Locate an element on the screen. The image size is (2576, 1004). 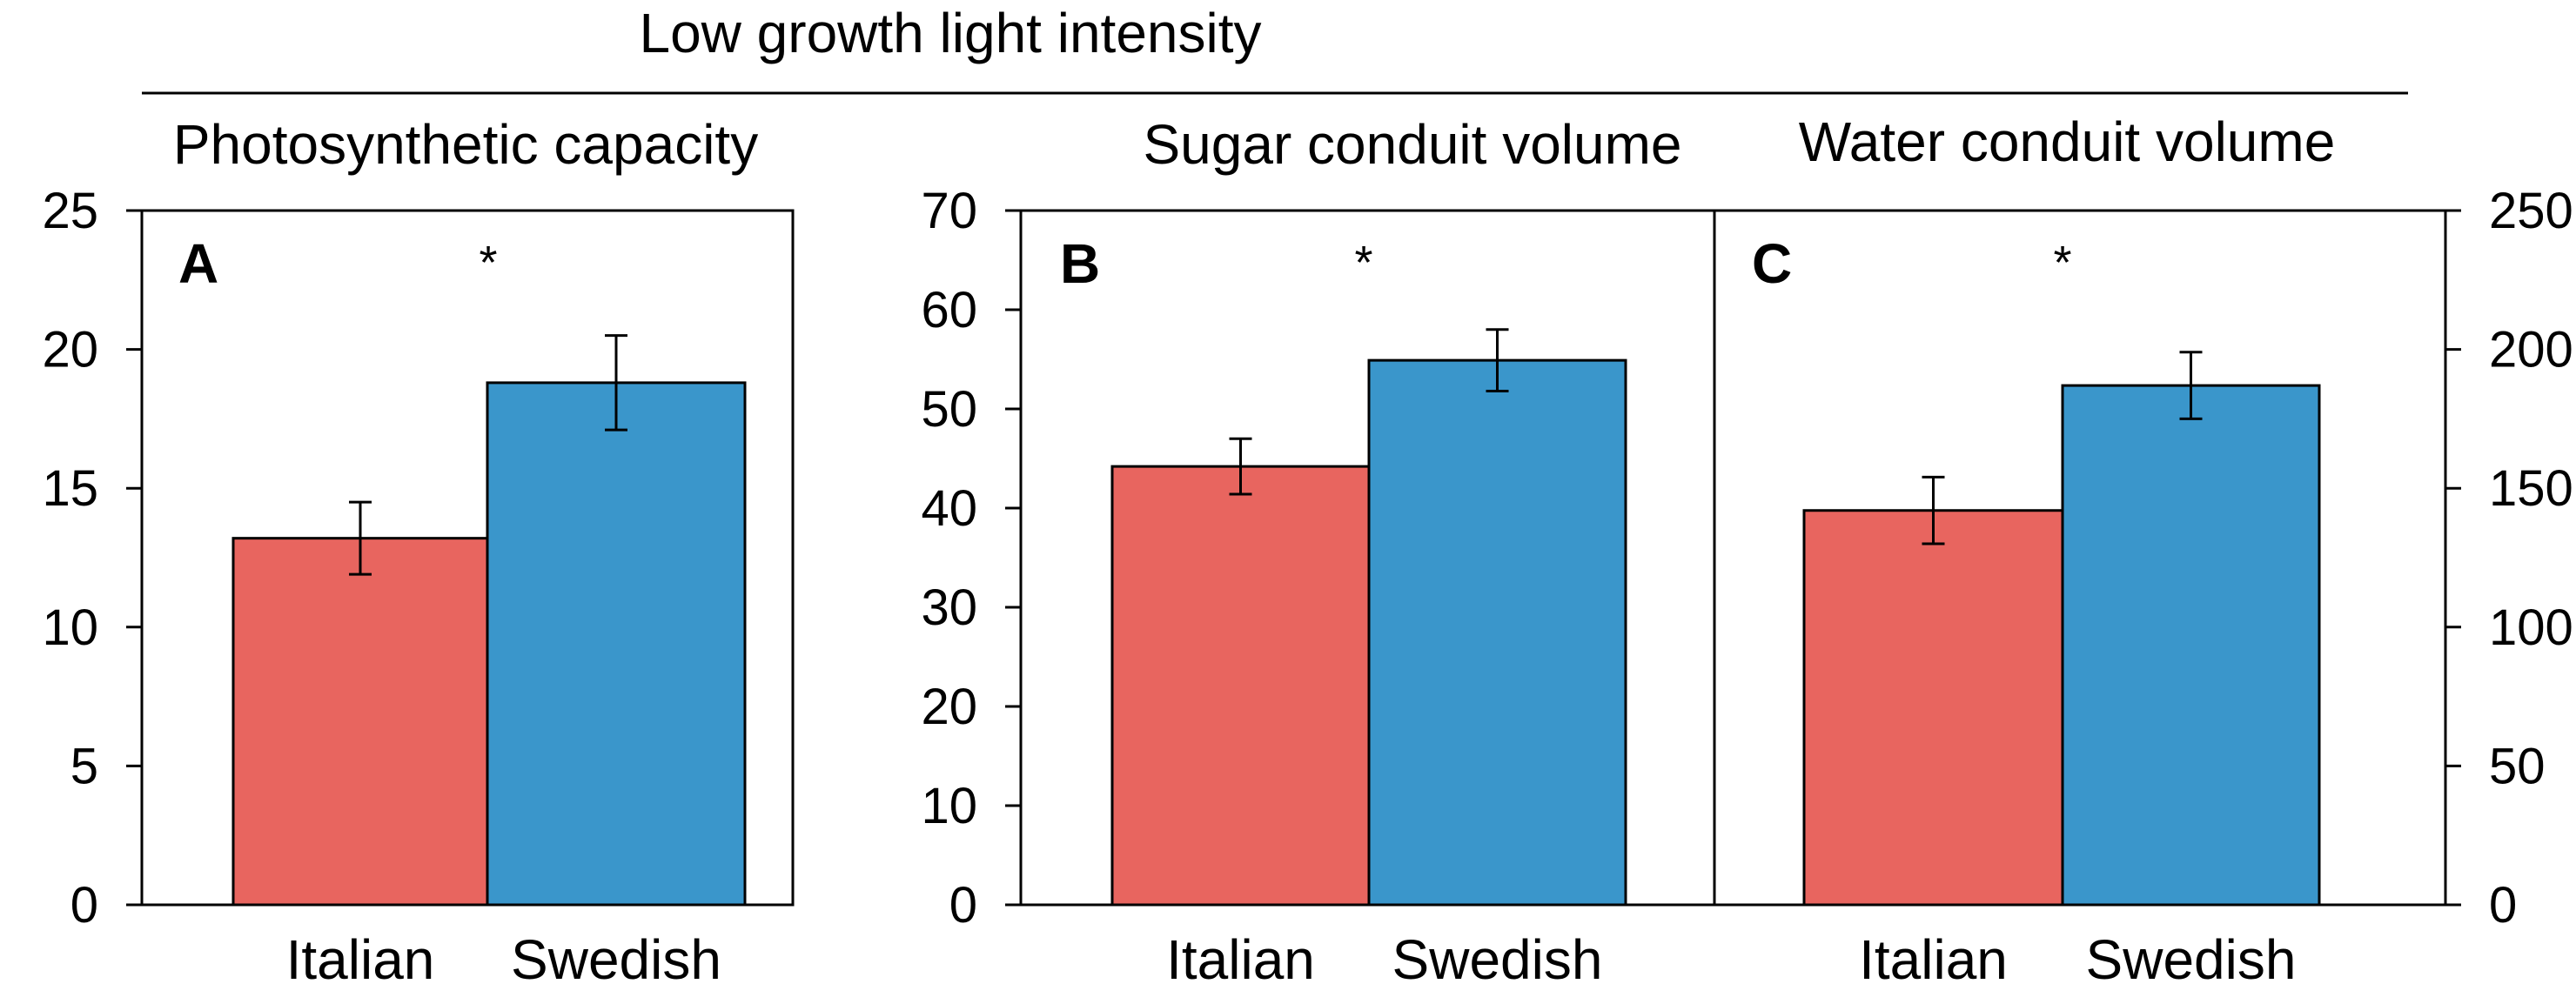
panel-a-significance: * is located at coordinates (488, 263).